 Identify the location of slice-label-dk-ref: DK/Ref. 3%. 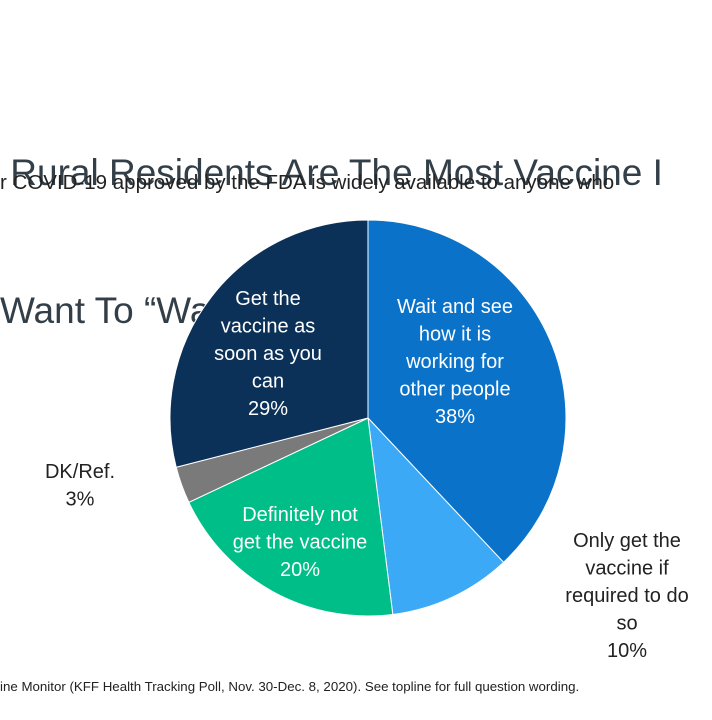
(80, 486).